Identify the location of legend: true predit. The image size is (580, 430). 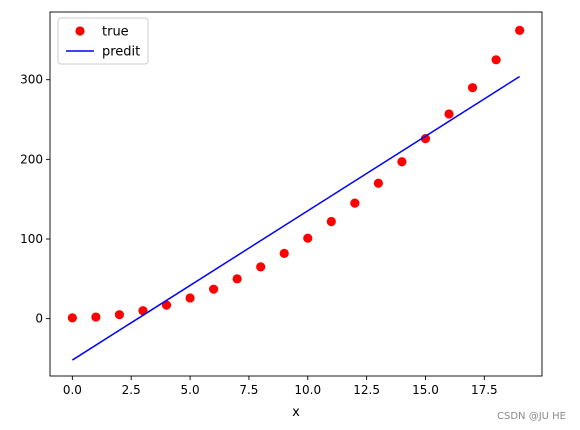
(103, 41).